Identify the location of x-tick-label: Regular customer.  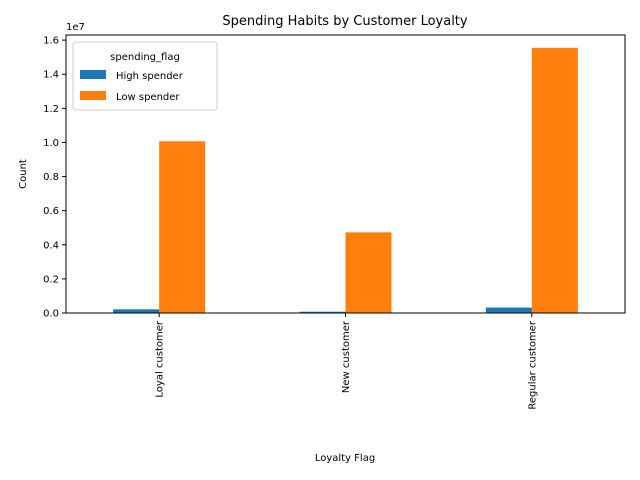
(532, 365).